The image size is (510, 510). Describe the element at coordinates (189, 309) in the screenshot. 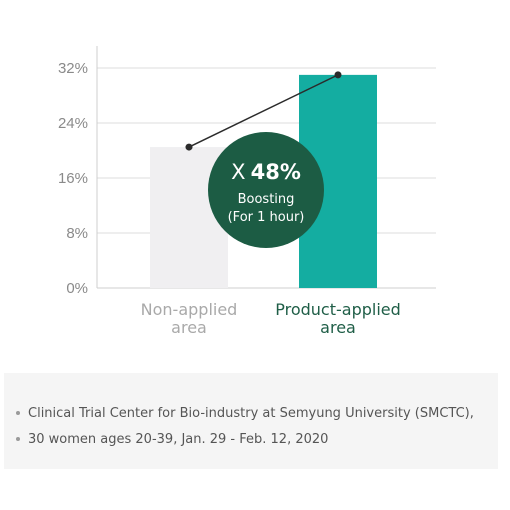

I see `x-category-label: Non-applied` at that location.